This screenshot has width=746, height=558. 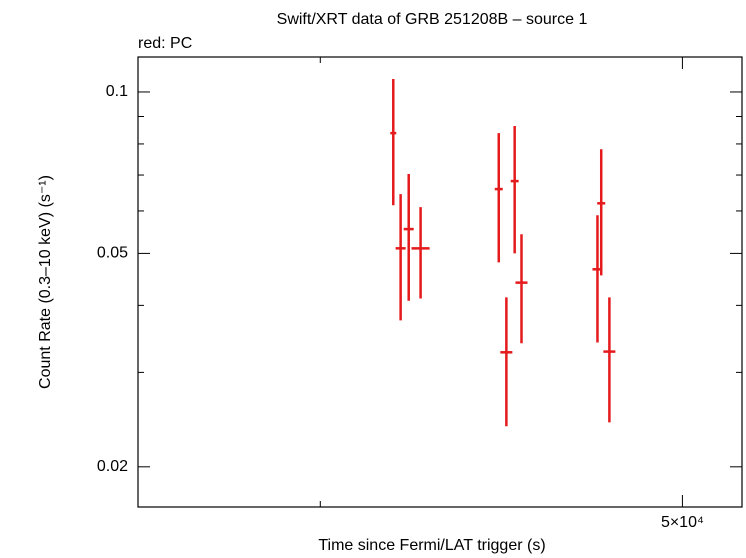 I want to click on y-tick-label: 0.1, so click(x=117, y=91).